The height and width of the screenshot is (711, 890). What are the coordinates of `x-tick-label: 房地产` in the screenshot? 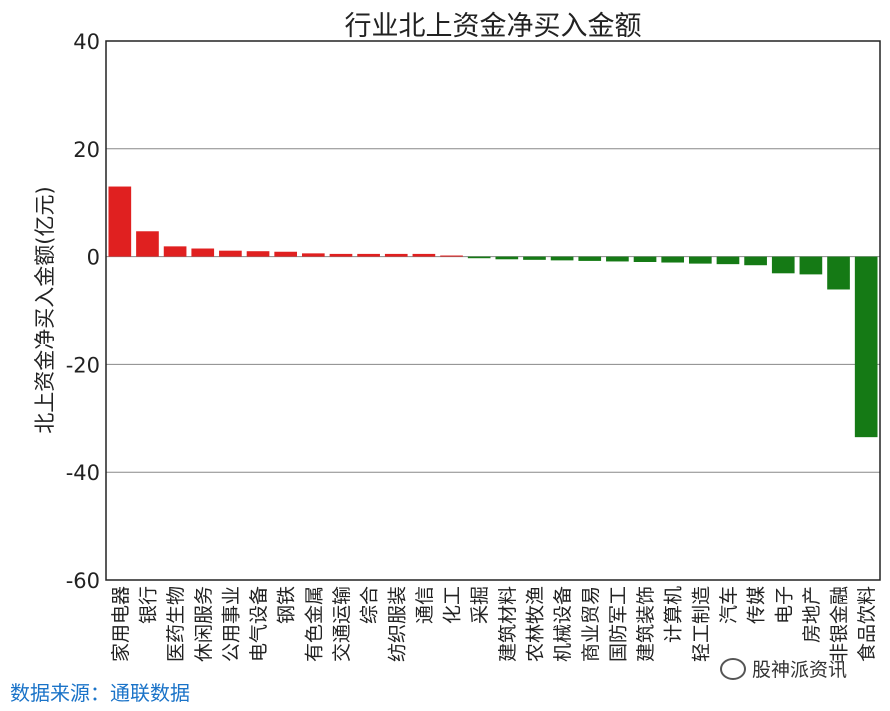 It's located at (812, 614).